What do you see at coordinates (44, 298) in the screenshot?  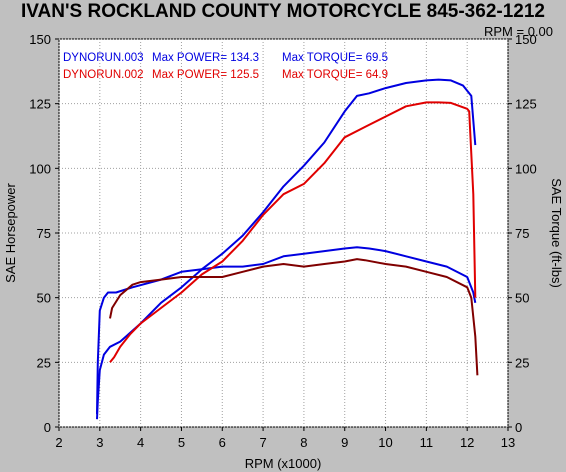 I see `y-tick-label-left: 50` at bounding box center [44, 298].